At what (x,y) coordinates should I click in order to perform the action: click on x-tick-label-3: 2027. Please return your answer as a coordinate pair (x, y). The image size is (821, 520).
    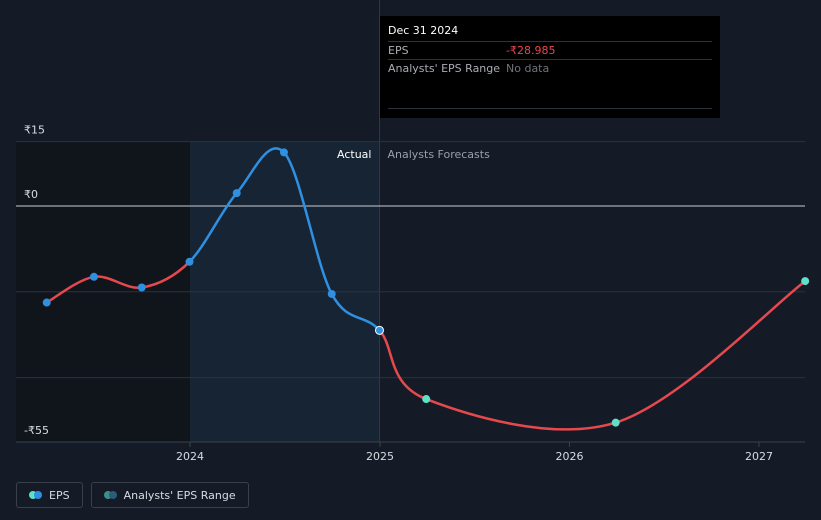
    Looking at the image, I should click on (759, 456).